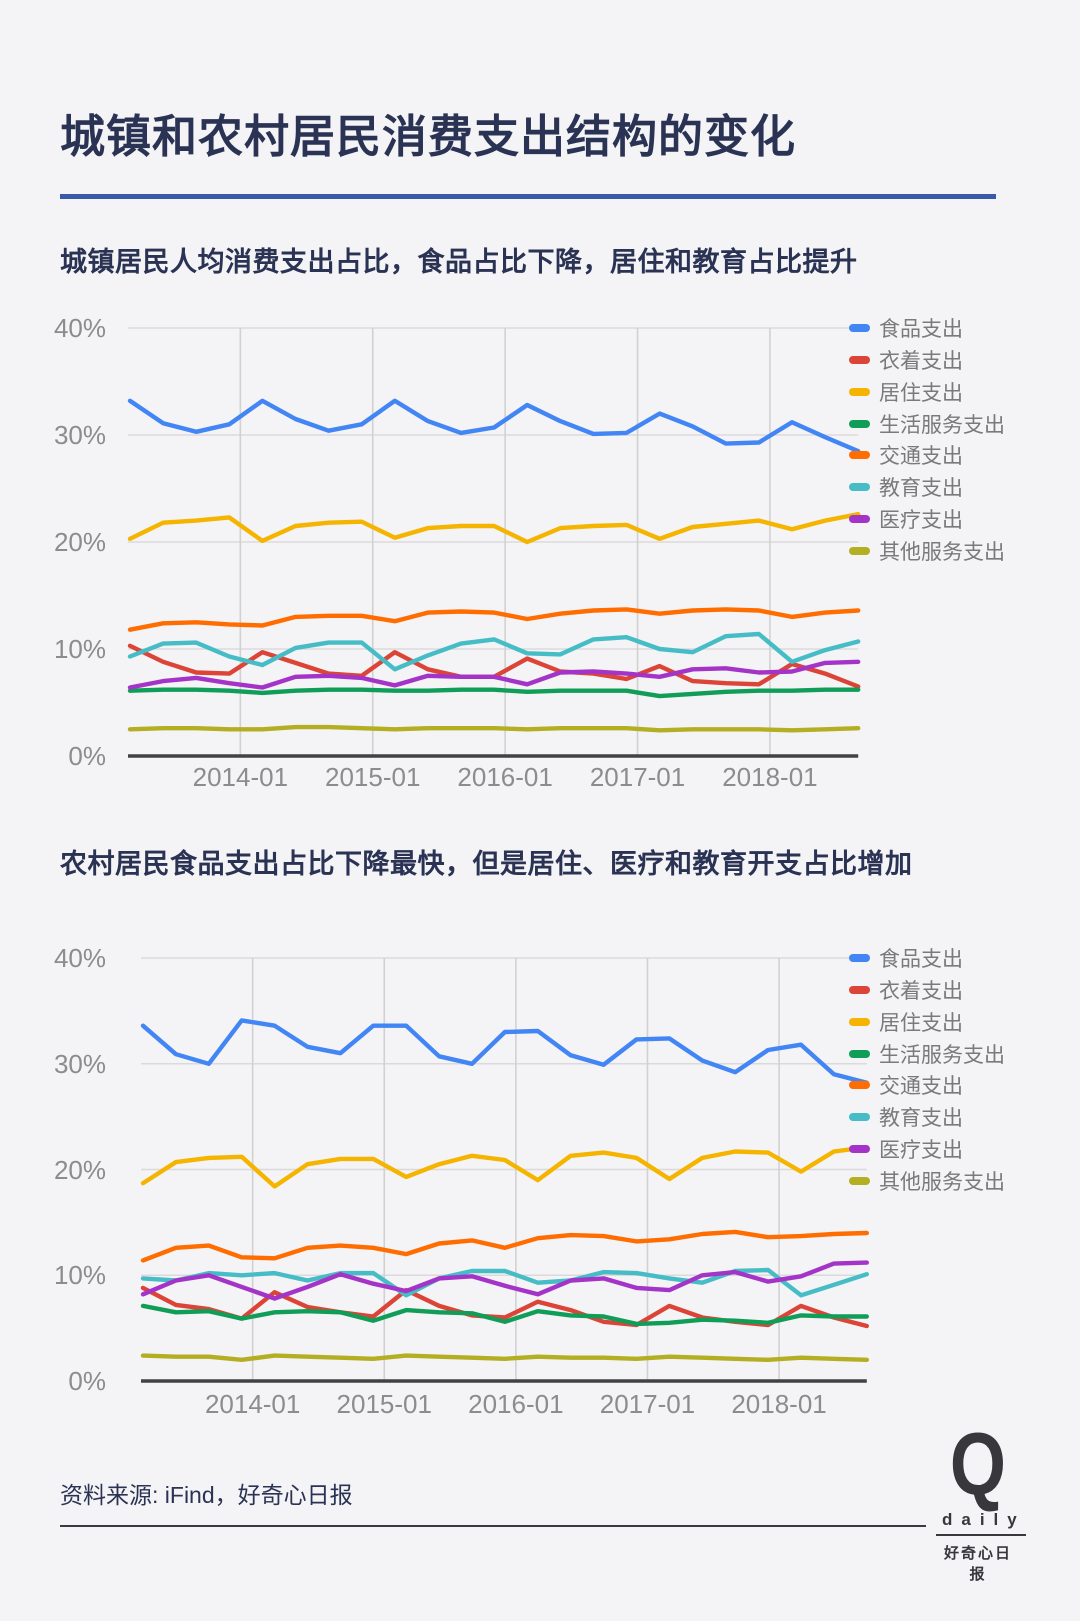  What do you see at coordinates (981, 1523) in the screenshot?
I see `qdaily-logo-name: daily` at bounding box center [981, 1523].